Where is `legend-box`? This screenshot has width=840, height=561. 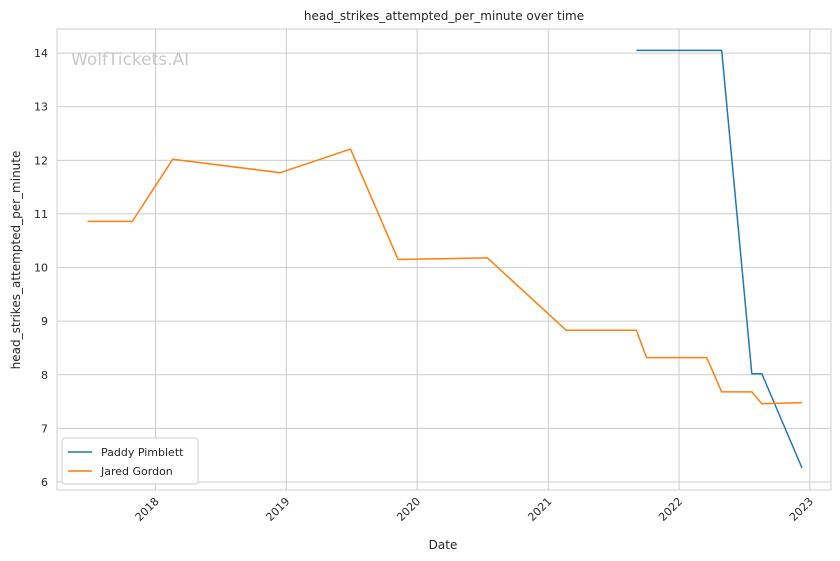 legend-box is located at coordinates (130, 461).